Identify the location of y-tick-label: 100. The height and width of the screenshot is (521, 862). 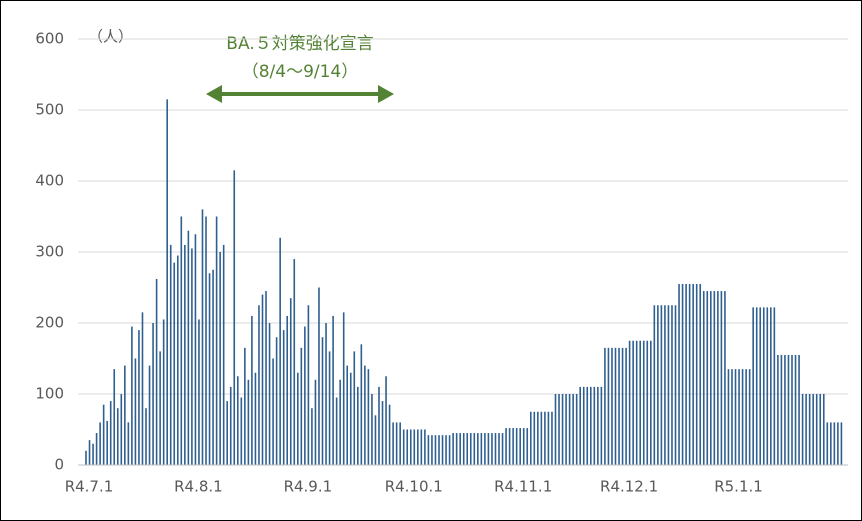
(49, 394).